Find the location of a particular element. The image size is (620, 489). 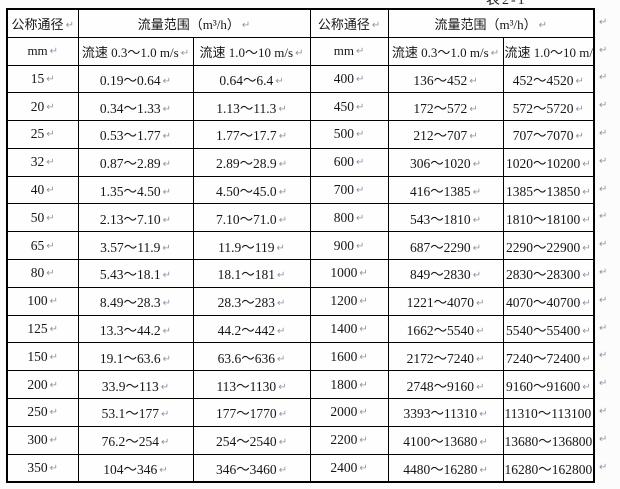

table-cell: 700 ↵ is located at coordinates (349, 190).